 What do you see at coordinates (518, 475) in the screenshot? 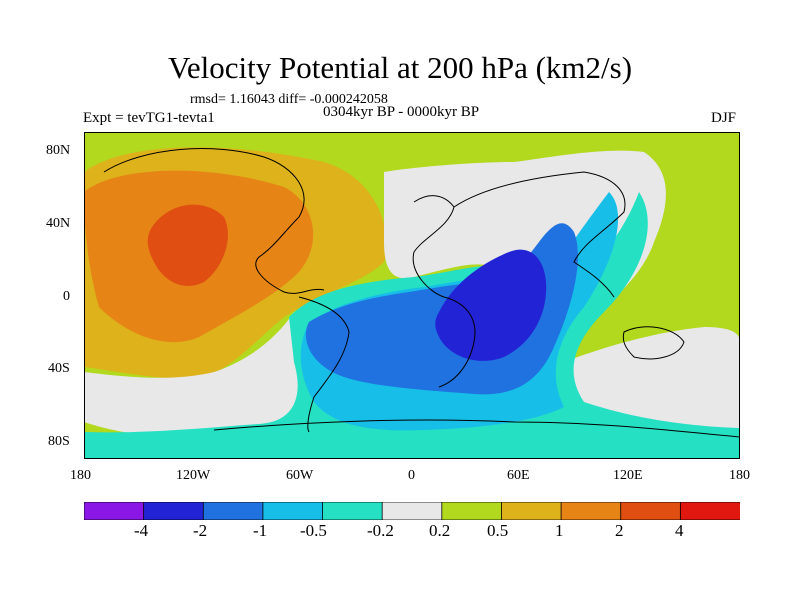
I see `lon-label-60e: 60E` at bounding box center [518, 475].